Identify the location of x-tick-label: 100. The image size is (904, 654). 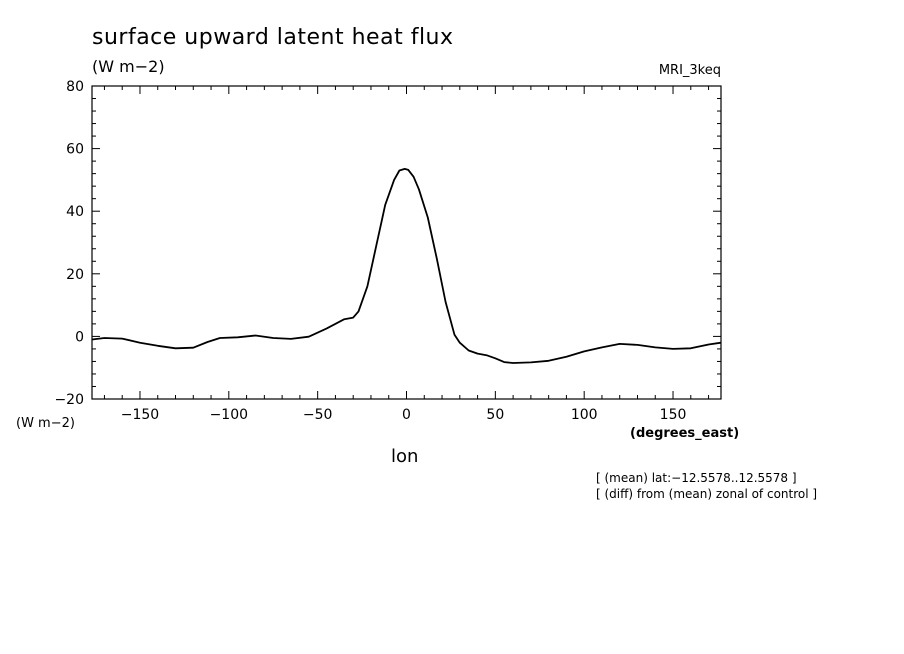
(584, 415).